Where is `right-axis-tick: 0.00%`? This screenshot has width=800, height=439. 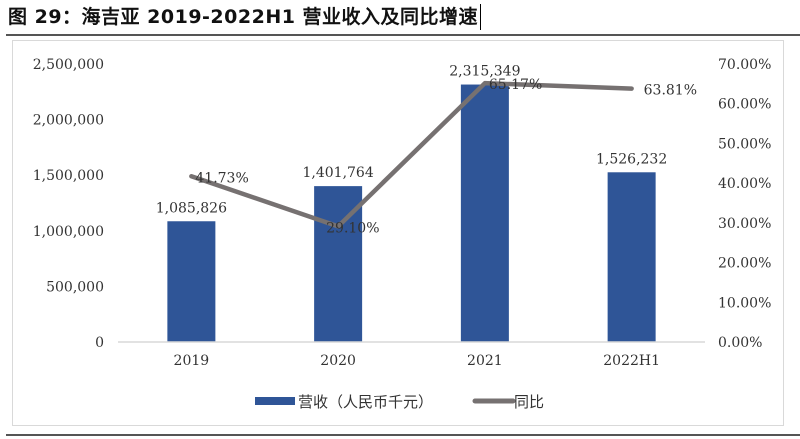 right-axis-tick: 0.00% is located at coordinates (740, 343).